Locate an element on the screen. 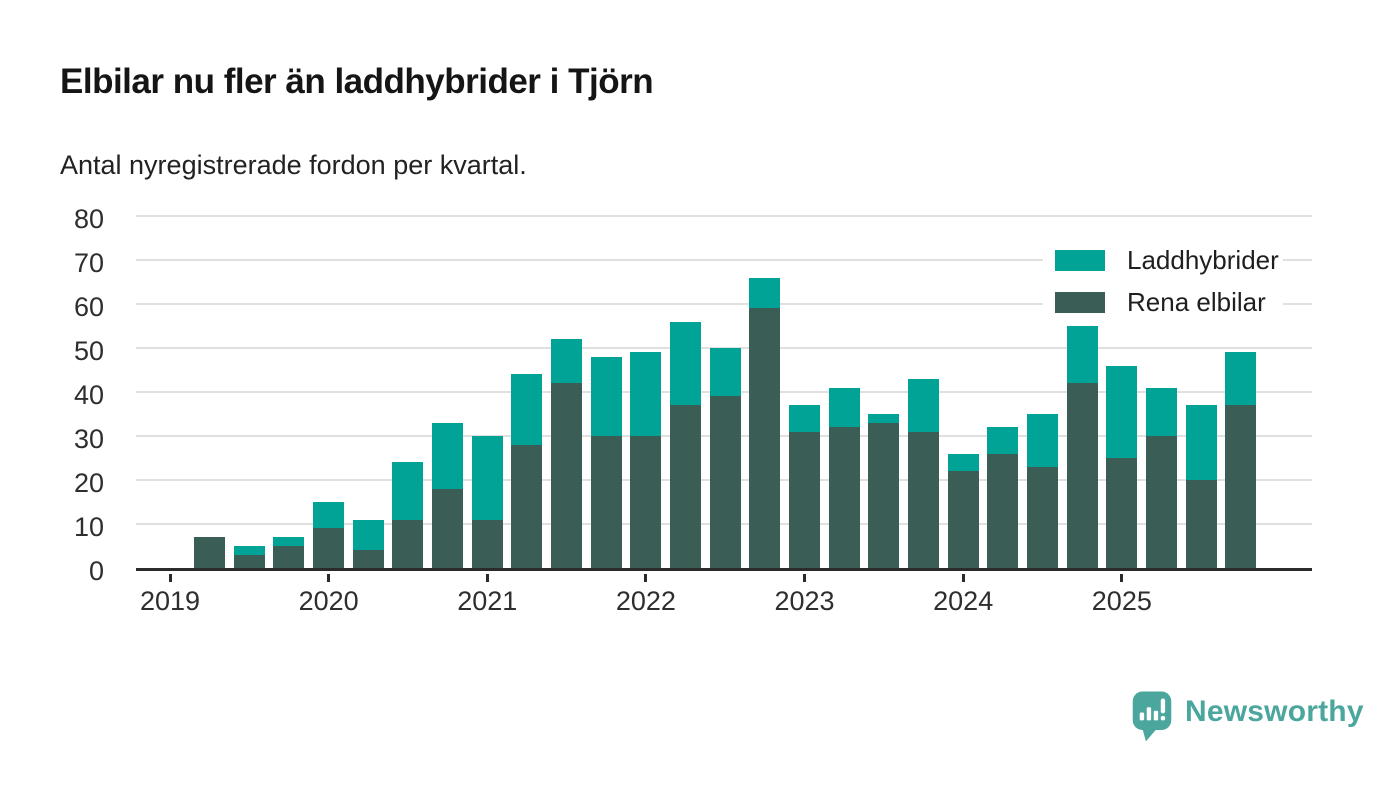 The height and width of the screenshot is (793, 1400). legend-item-laddhybrider: Laddhybrider is located at coordinates (1167, 260).